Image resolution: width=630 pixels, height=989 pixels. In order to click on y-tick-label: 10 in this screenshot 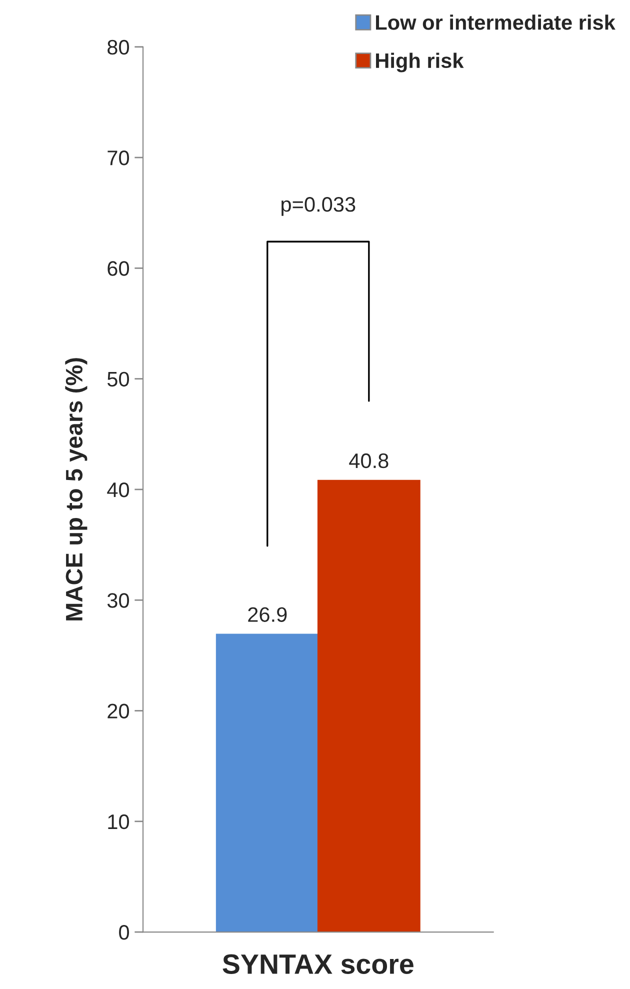, I will do `click(119, 822)`.